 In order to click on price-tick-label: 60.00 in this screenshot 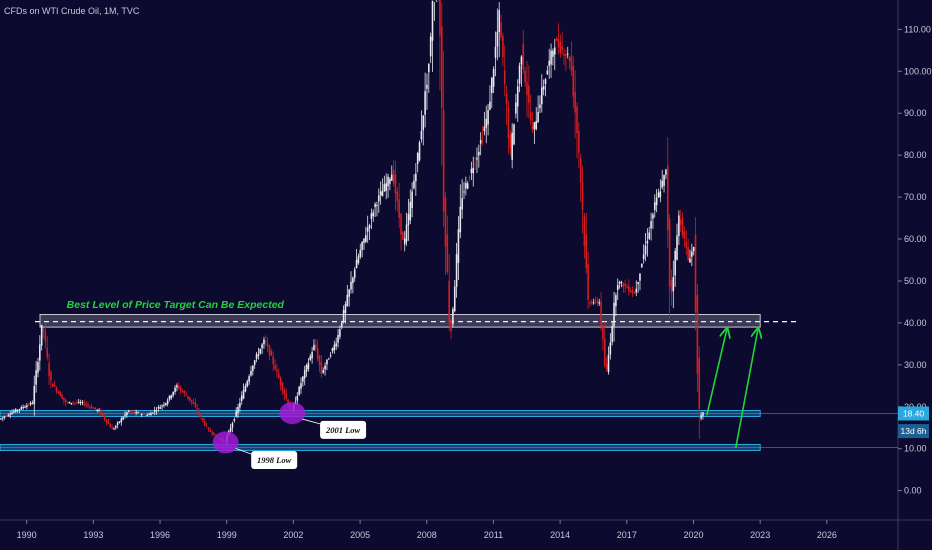, I will do `click(915, 239)`.